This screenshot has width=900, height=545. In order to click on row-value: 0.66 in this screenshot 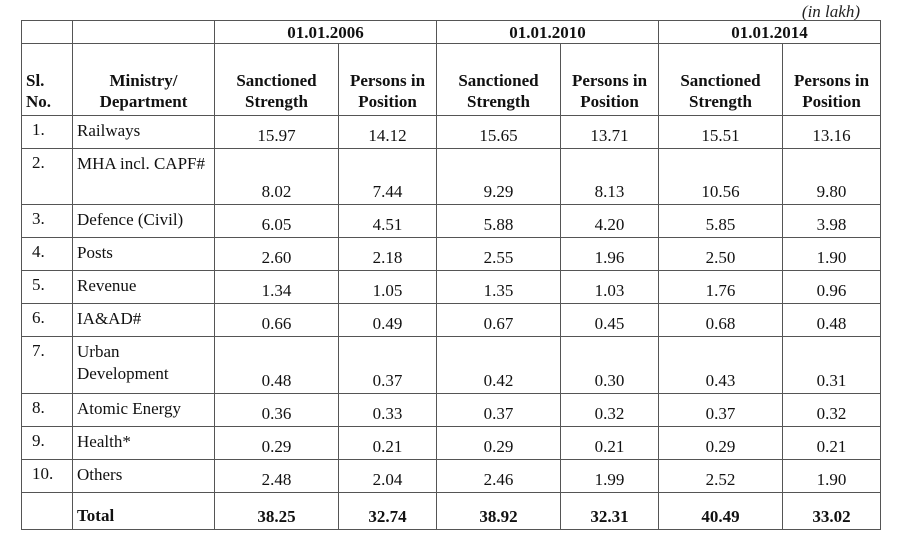, I will do `click(276, 320)`.